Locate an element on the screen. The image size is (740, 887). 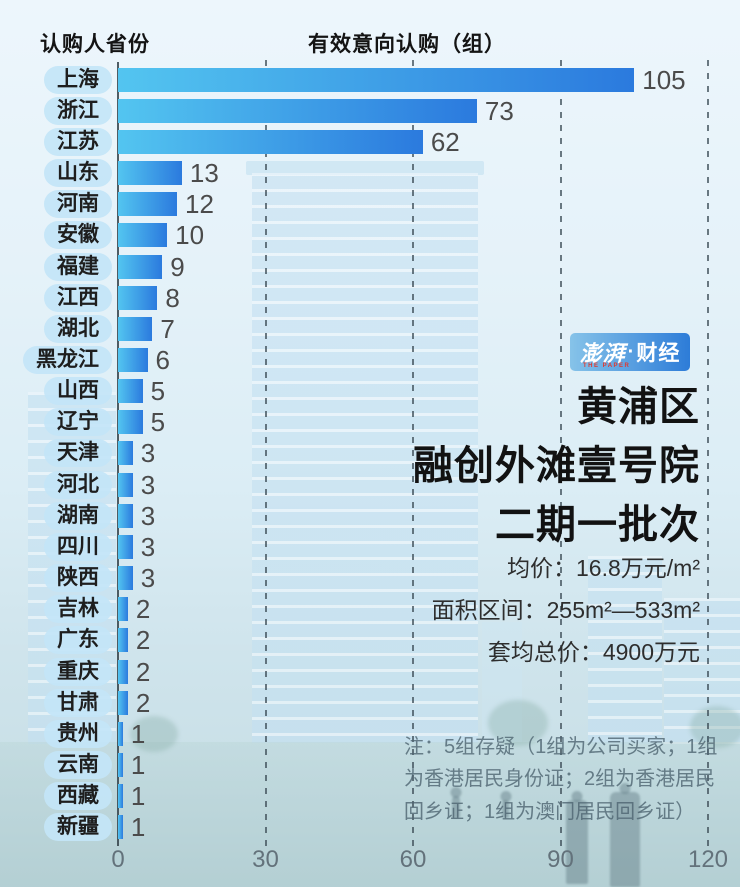
bar-value: 73 is located at coordinates (499, 110).